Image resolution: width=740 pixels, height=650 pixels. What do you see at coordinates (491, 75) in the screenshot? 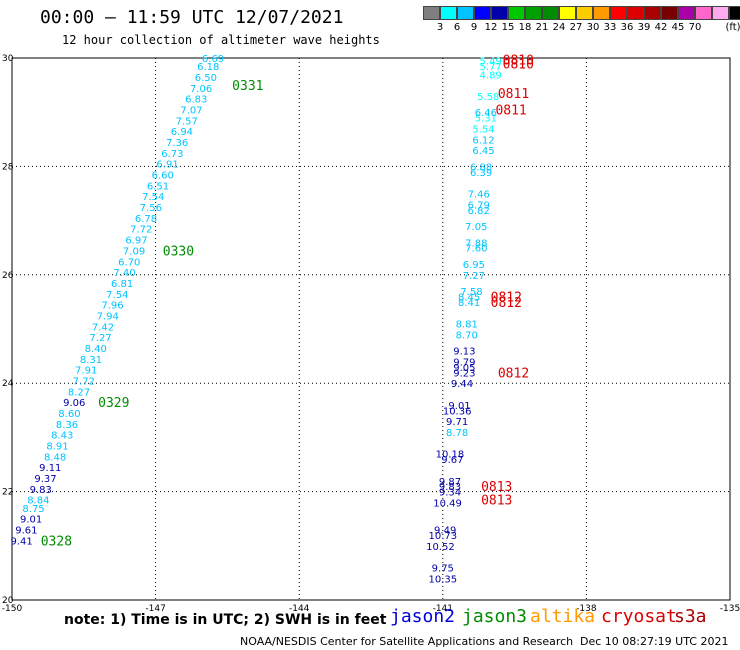
I see `data-label: 4.89` at bounding box center [491, 75].